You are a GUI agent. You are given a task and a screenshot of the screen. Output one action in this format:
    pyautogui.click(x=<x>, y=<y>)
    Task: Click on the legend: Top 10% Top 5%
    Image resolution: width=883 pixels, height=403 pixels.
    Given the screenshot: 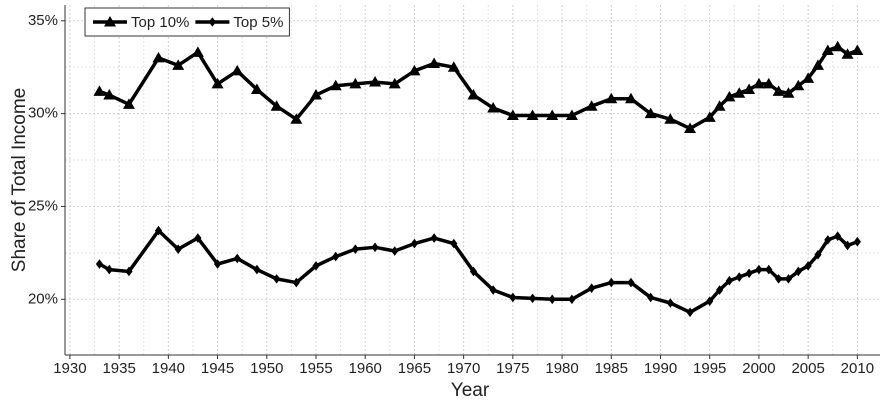 What is the action you would take?
    pyautogui.click(x=187, y=22)
    